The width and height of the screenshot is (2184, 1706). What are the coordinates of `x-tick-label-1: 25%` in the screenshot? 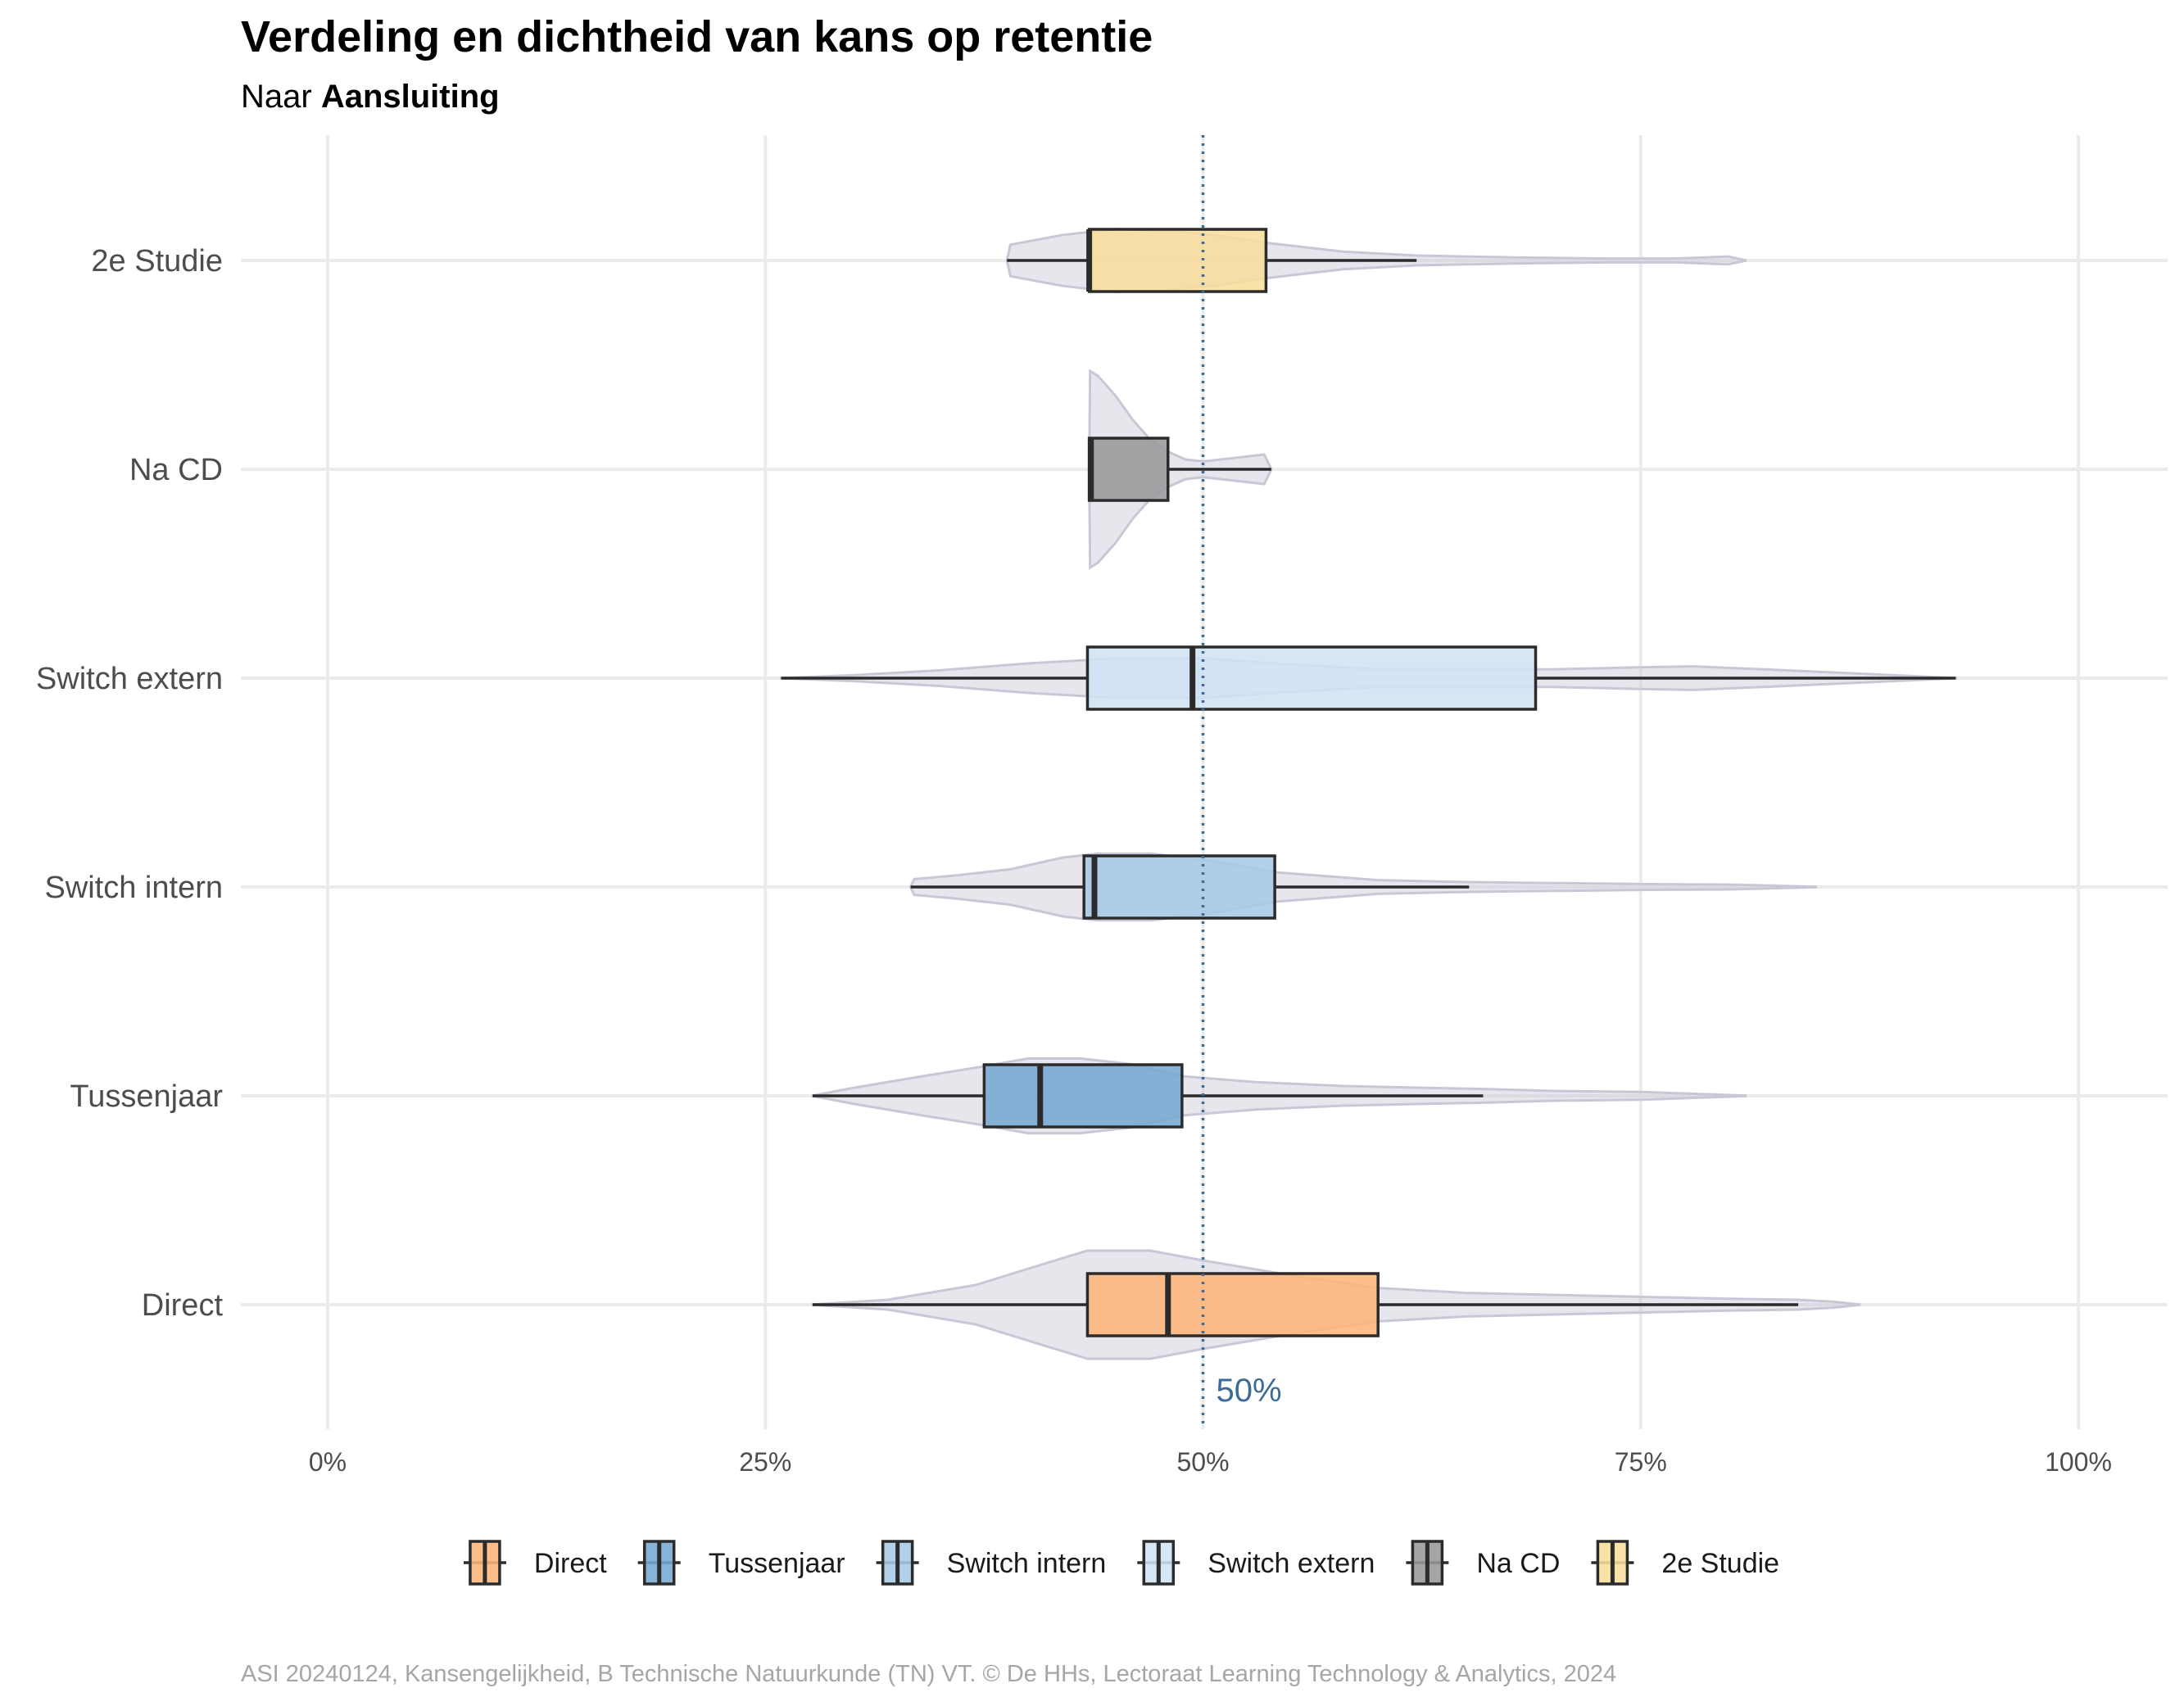 It's located at (765, 1462).